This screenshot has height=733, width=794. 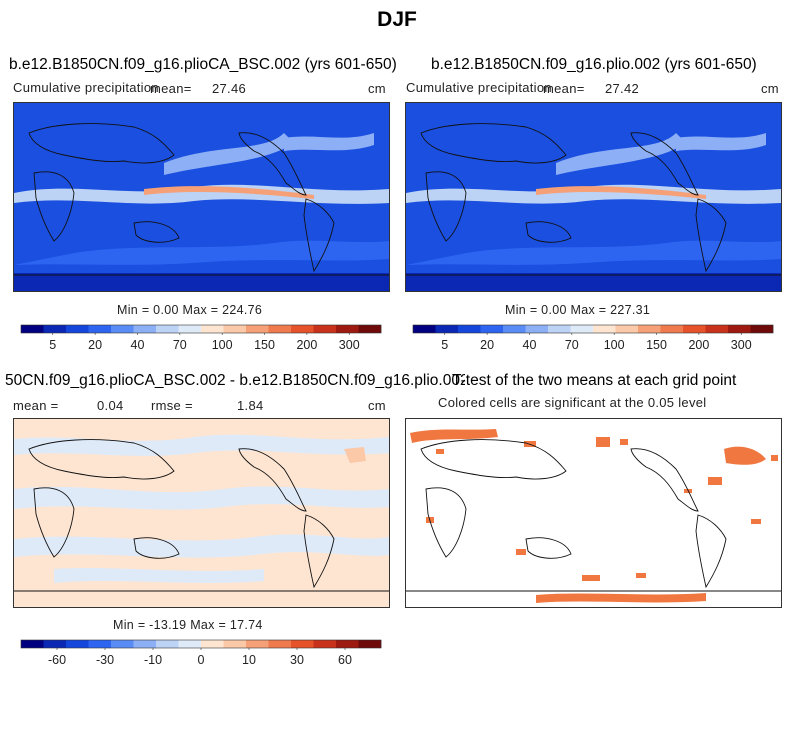 I want to click on panel1-colorbar-svg: 5 20 40 70 100 150 200 300, so click(x=201, y=338).